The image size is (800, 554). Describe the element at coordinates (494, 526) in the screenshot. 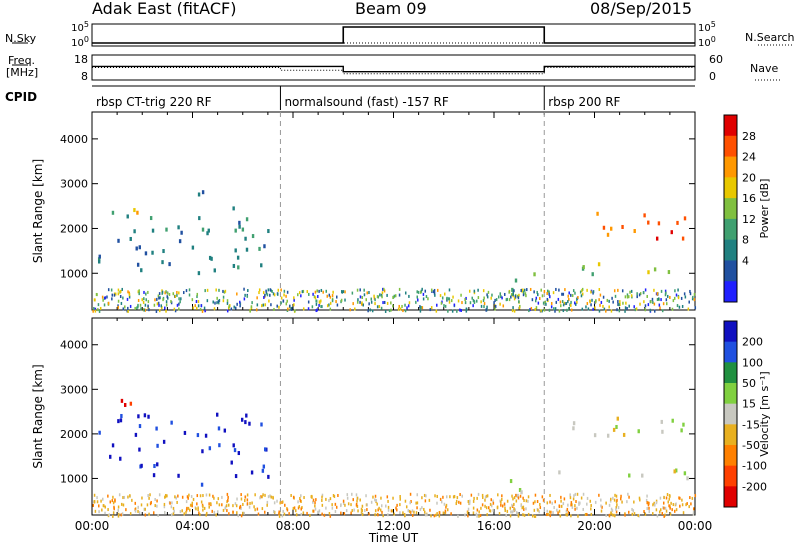

I see `velocity-x-tick-label: 16:00` at that location.